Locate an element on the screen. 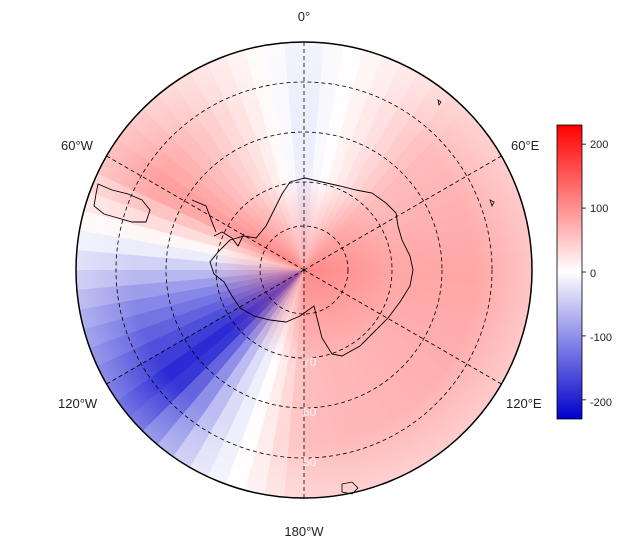 Image resolution: width=625 pixels, height=552 pixels. latitude-circle is located at coordinates (304, 270).